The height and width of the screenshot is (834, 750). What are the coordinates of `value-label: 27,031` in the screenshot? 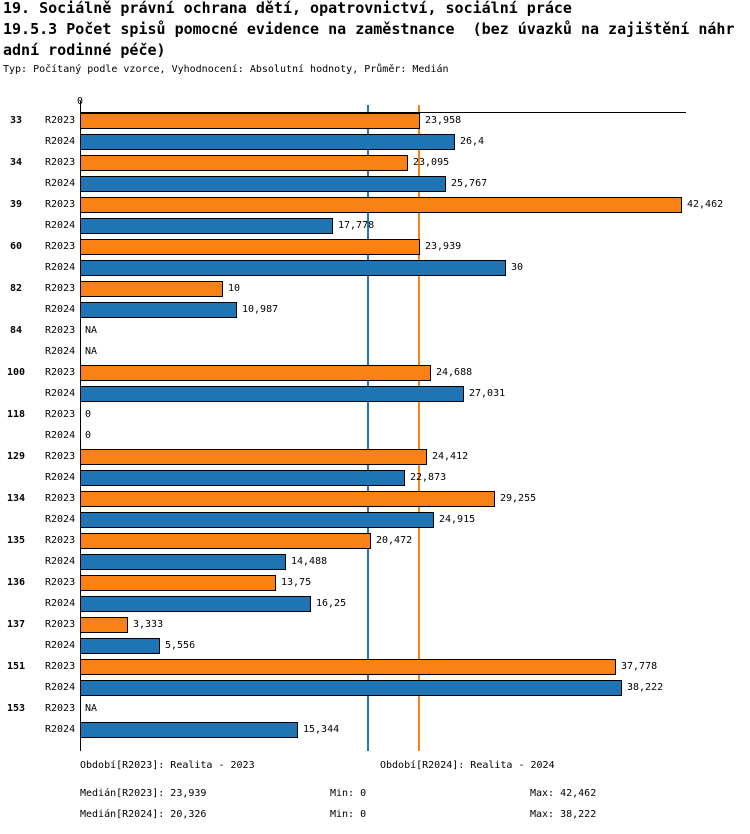 It's located at (487, 393).